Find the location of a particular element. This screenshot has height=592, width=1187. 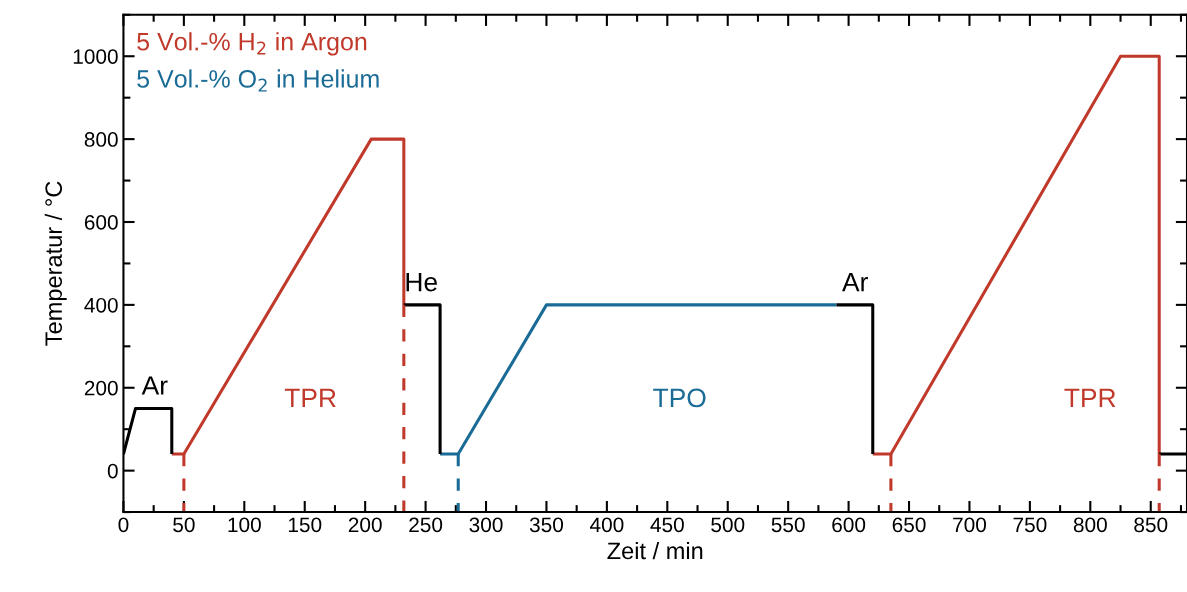

x-tick-label: 250 is located at coordinates (426, 525).